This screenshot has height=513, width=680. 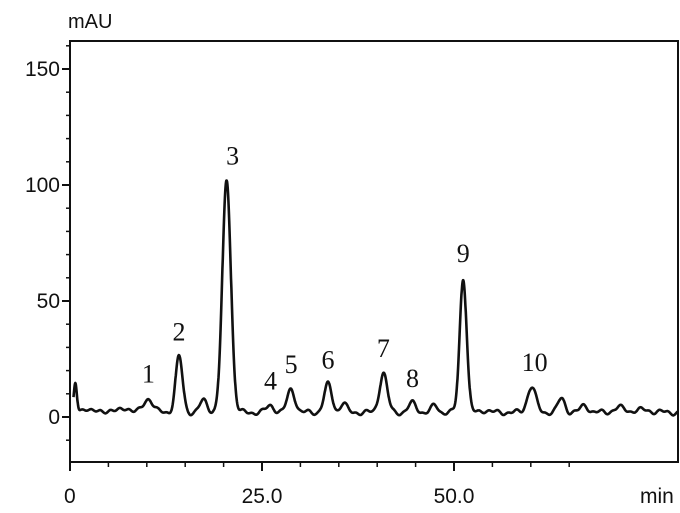 What do you see at coordinates (179, 332) in the screenshot?
I see `peak-label-2: 2` at bounding box center [179, 332].